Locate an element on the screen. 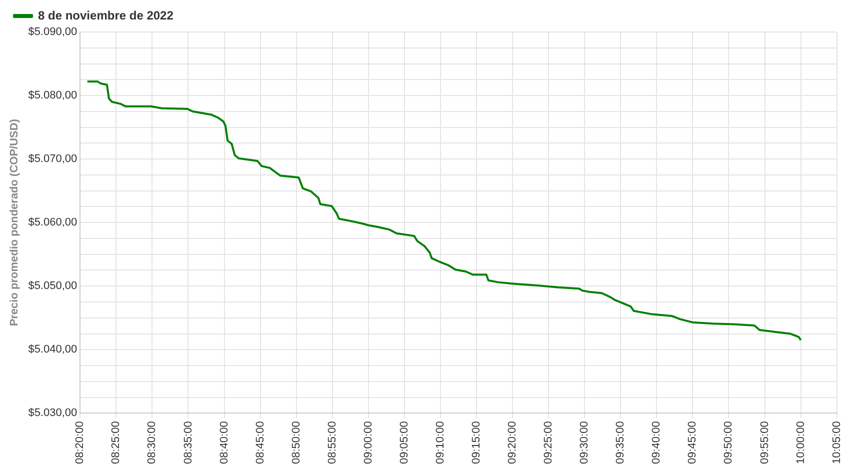 This screenshot has height=467, width=853. x-tick-label: 09:05:00 is located at coordinates (404, 442).